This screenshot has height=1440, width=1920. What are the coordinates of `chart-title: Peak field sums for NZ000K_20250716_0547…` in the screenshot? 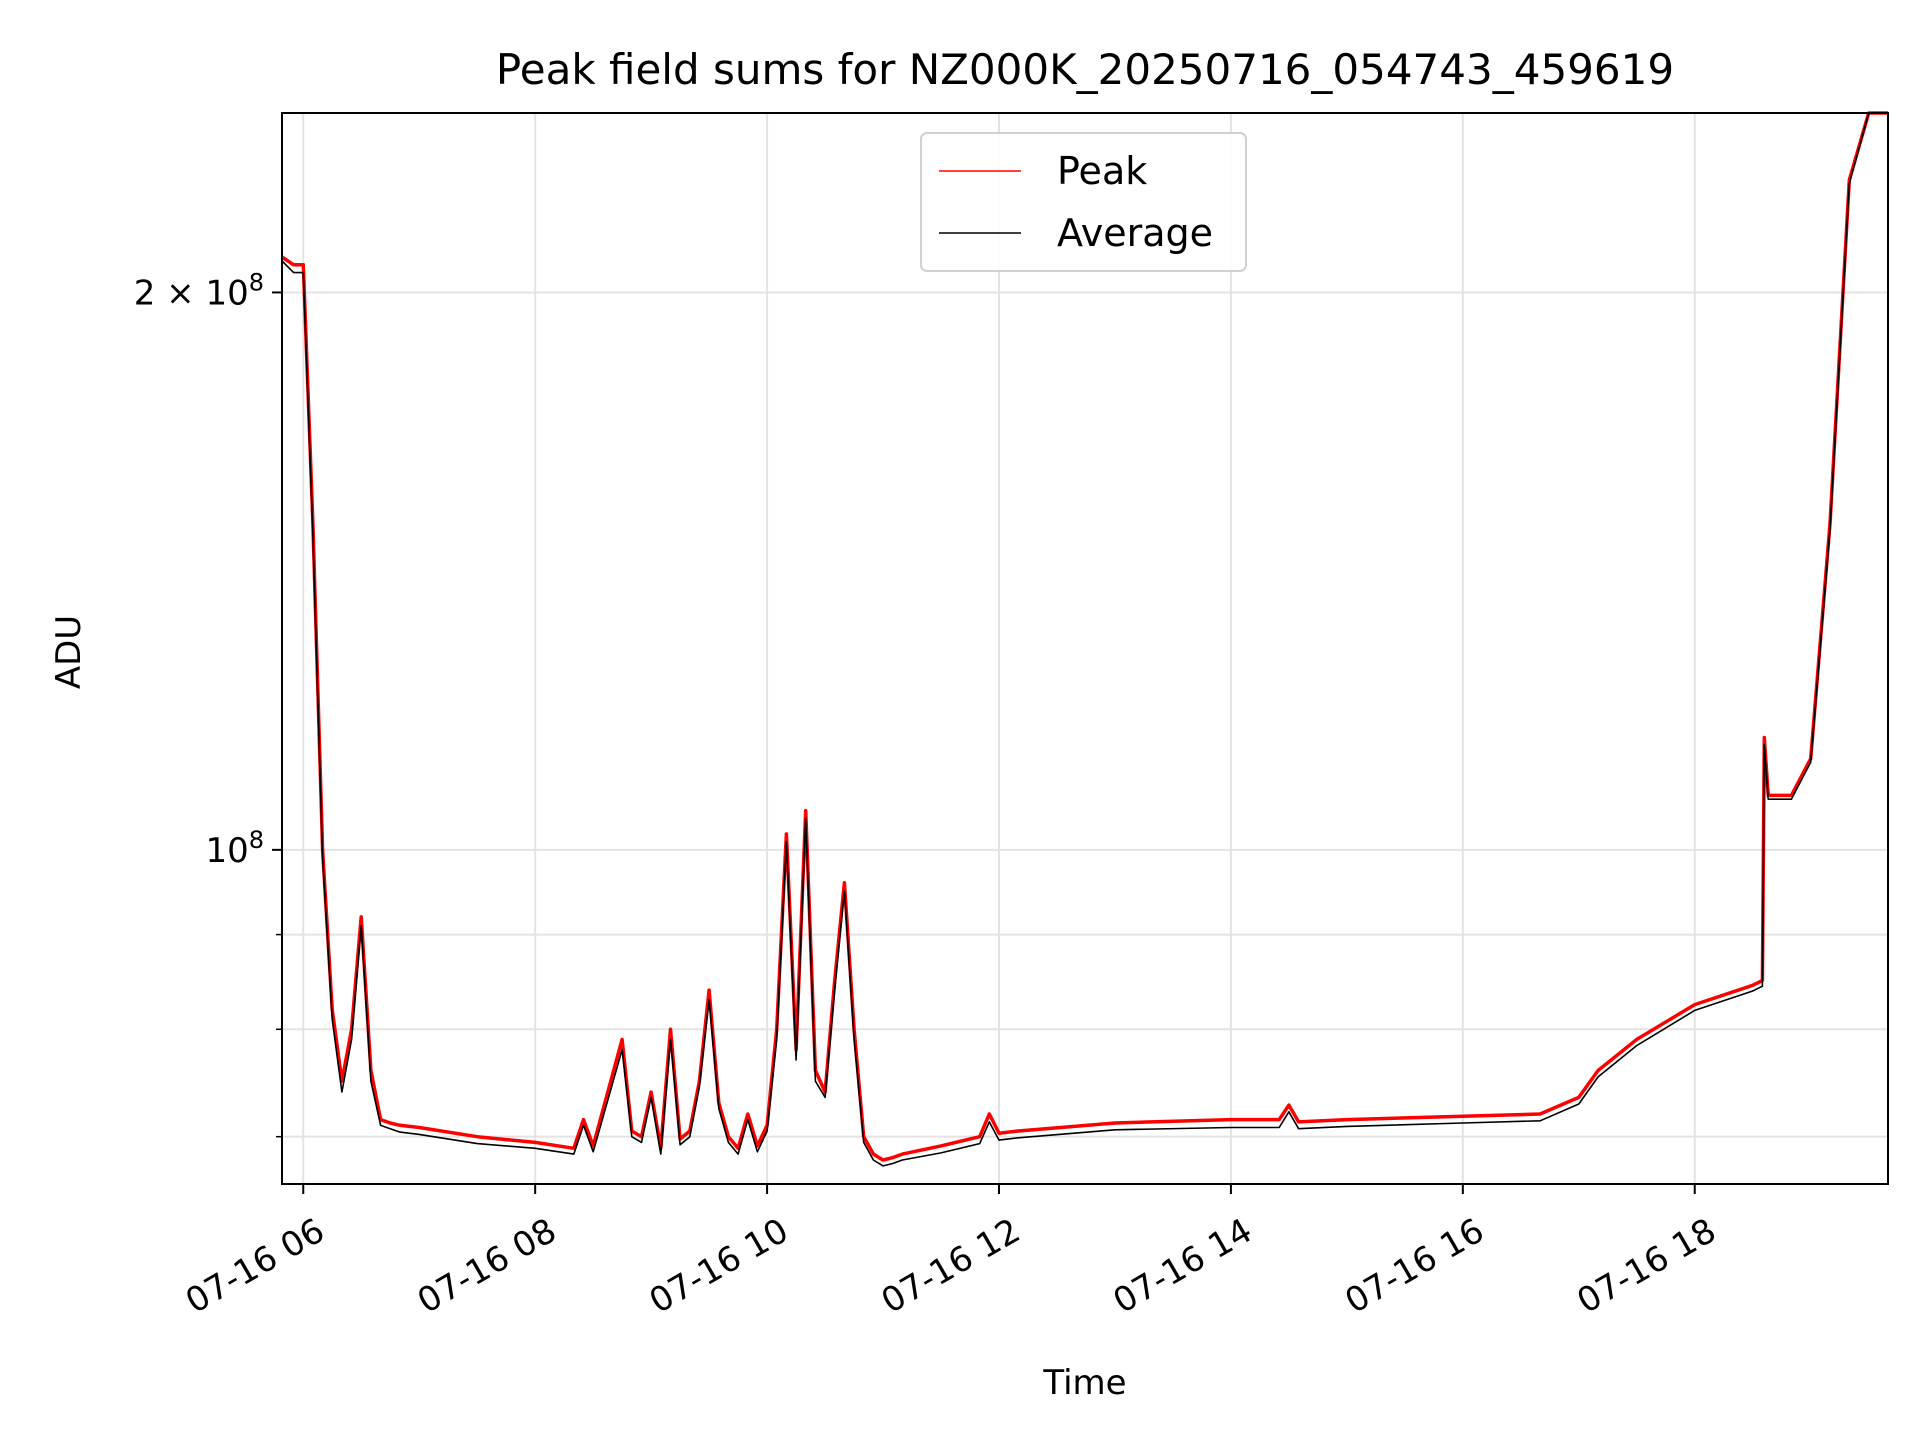 It's located at (1085, 69).